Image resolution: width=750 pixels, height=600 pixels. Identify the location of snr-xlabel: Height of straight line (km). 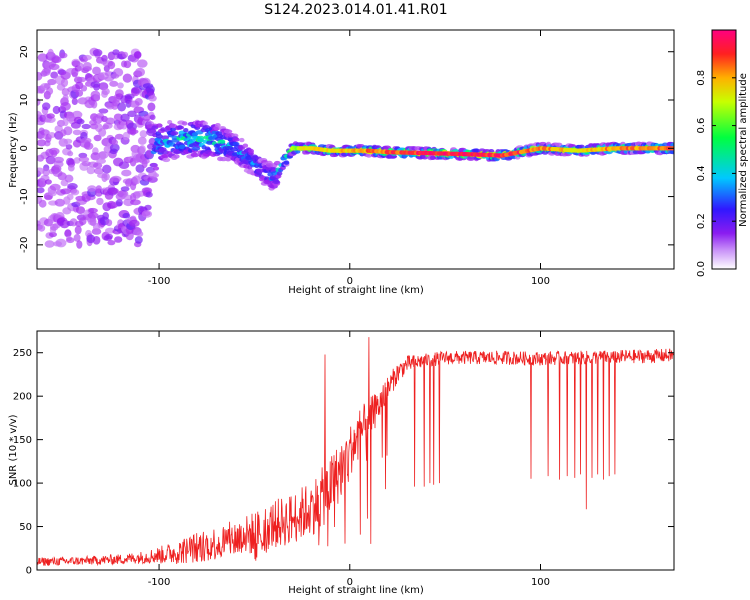
(356, 590).